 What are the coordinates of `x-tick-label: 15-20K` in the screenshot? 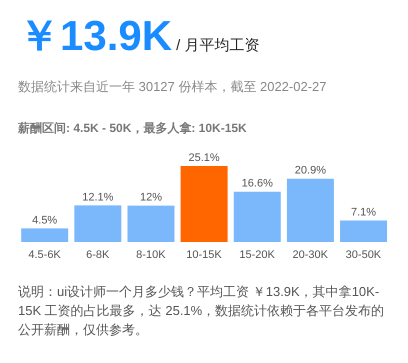 It's located at (257, 254).